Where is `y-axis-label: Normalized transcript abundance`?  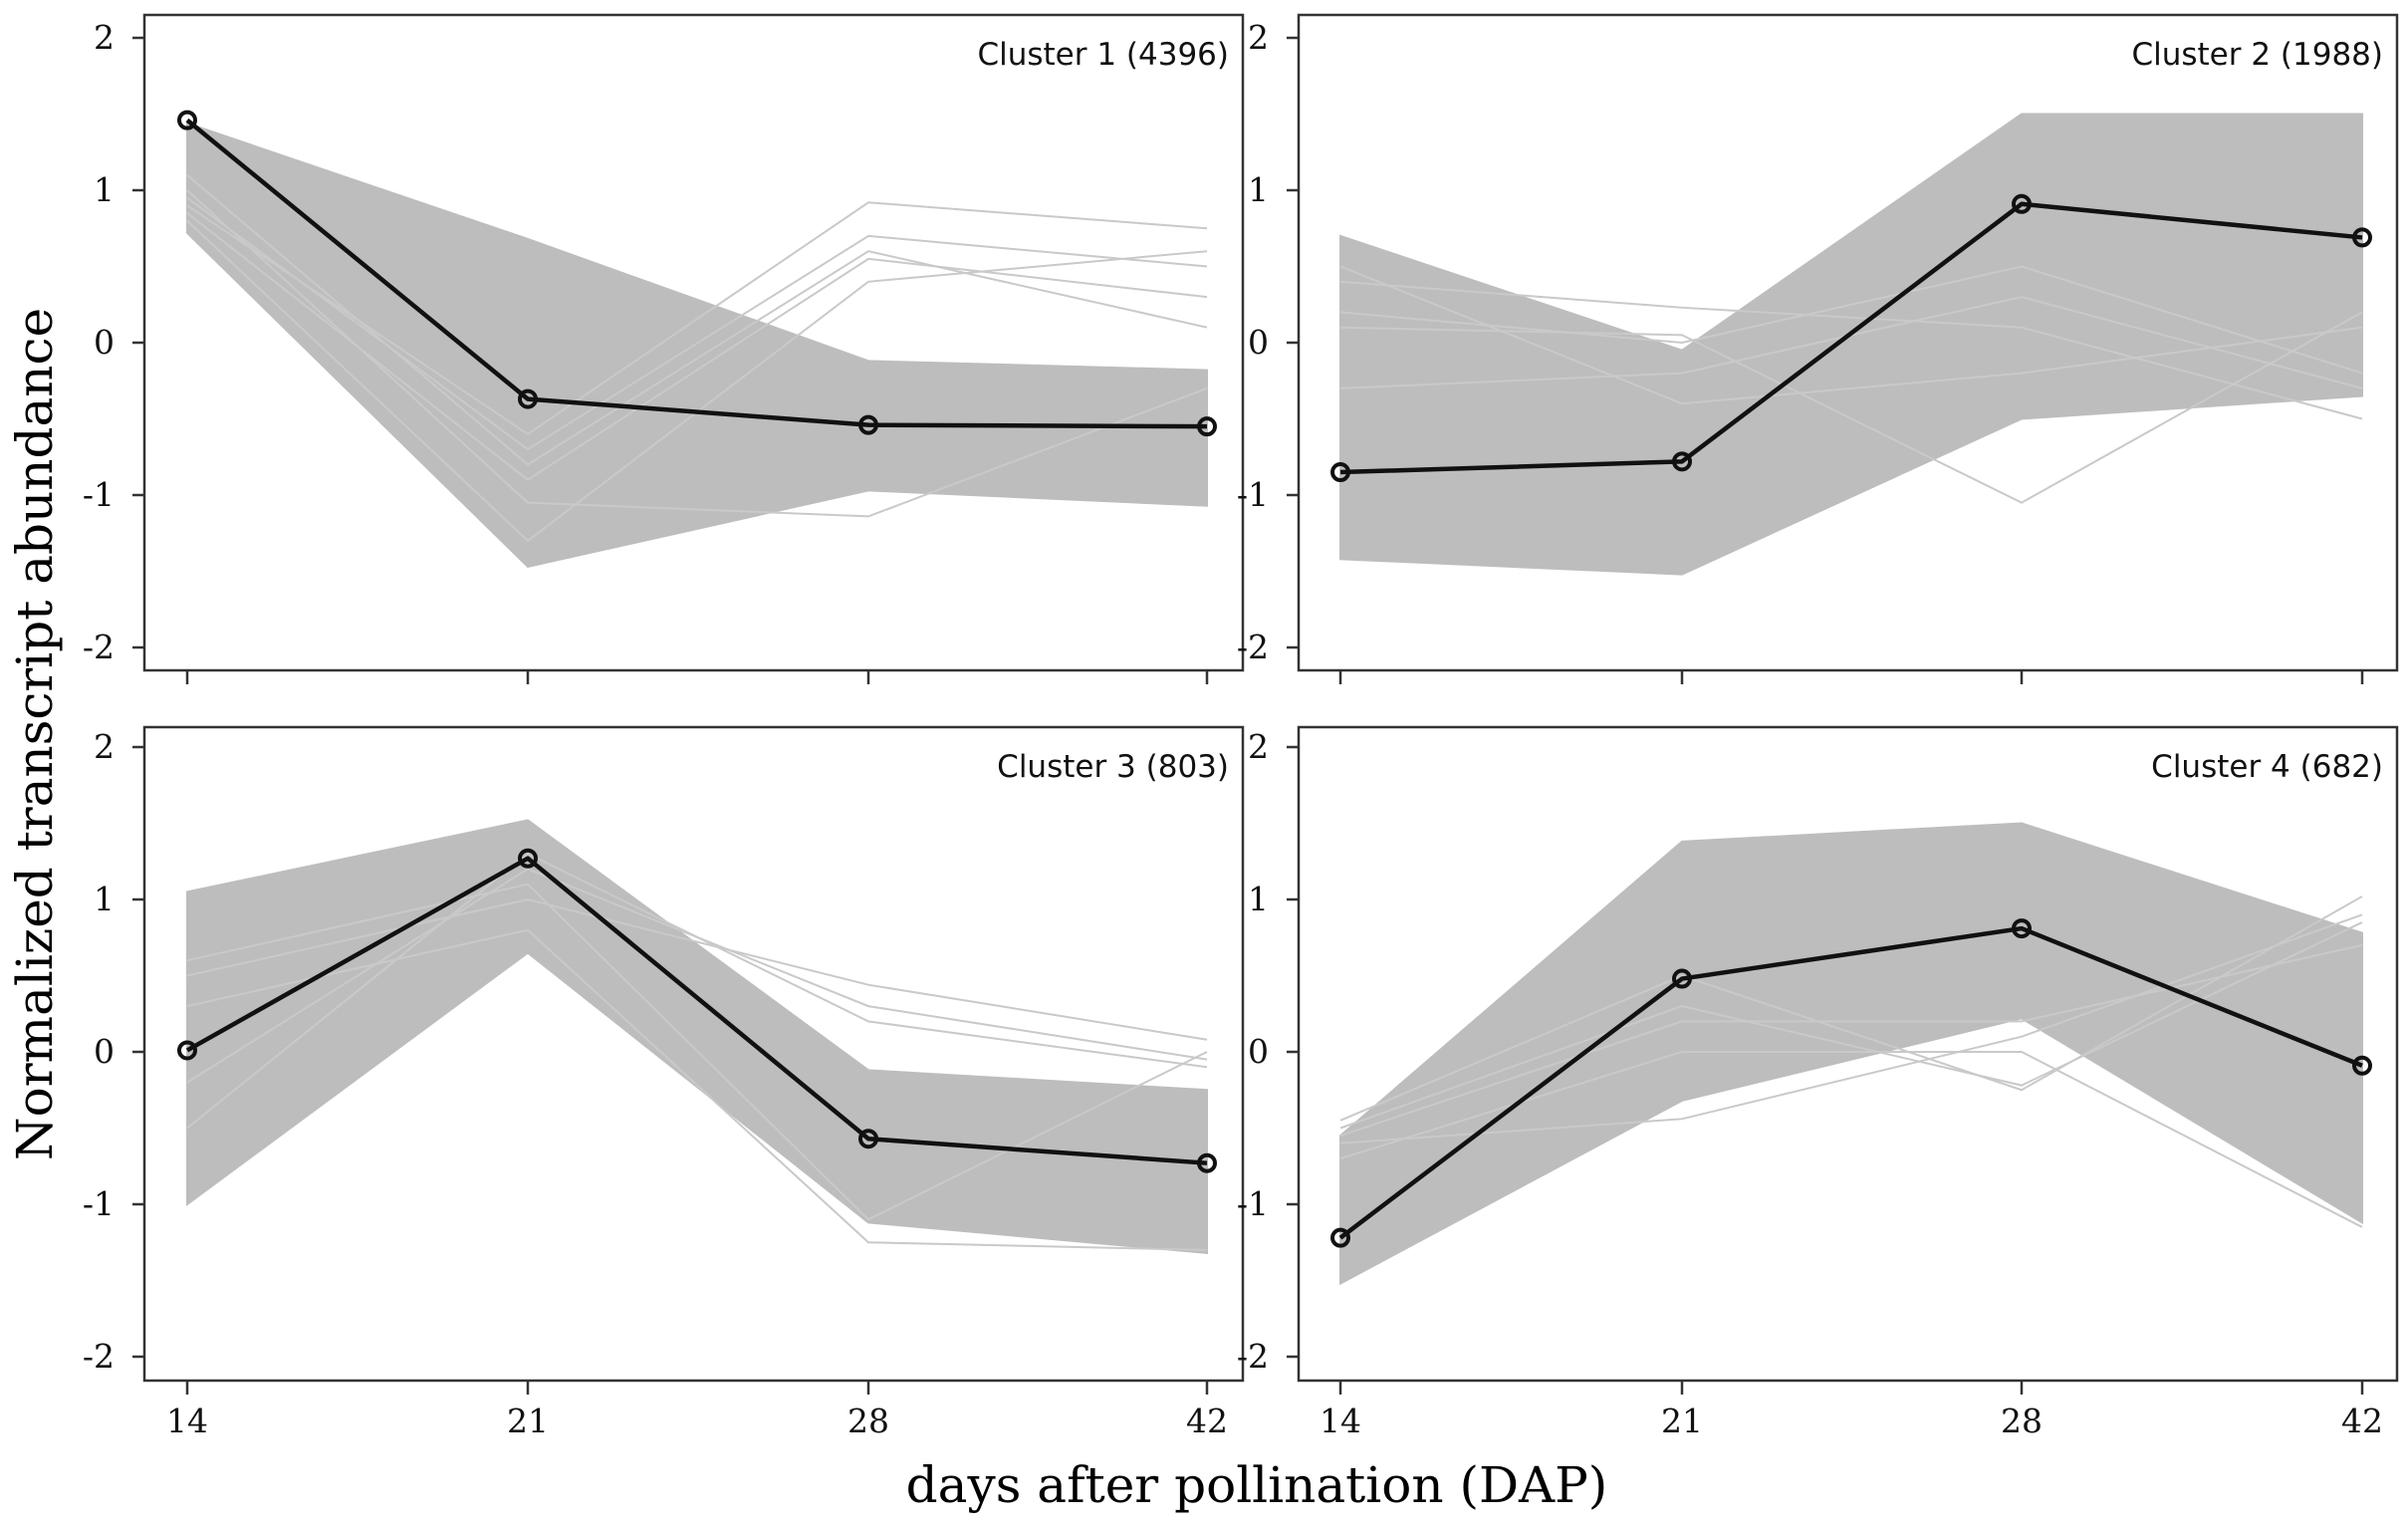 y-axis-label: Normalized transcript abundance is located at coordinates (35, 734).